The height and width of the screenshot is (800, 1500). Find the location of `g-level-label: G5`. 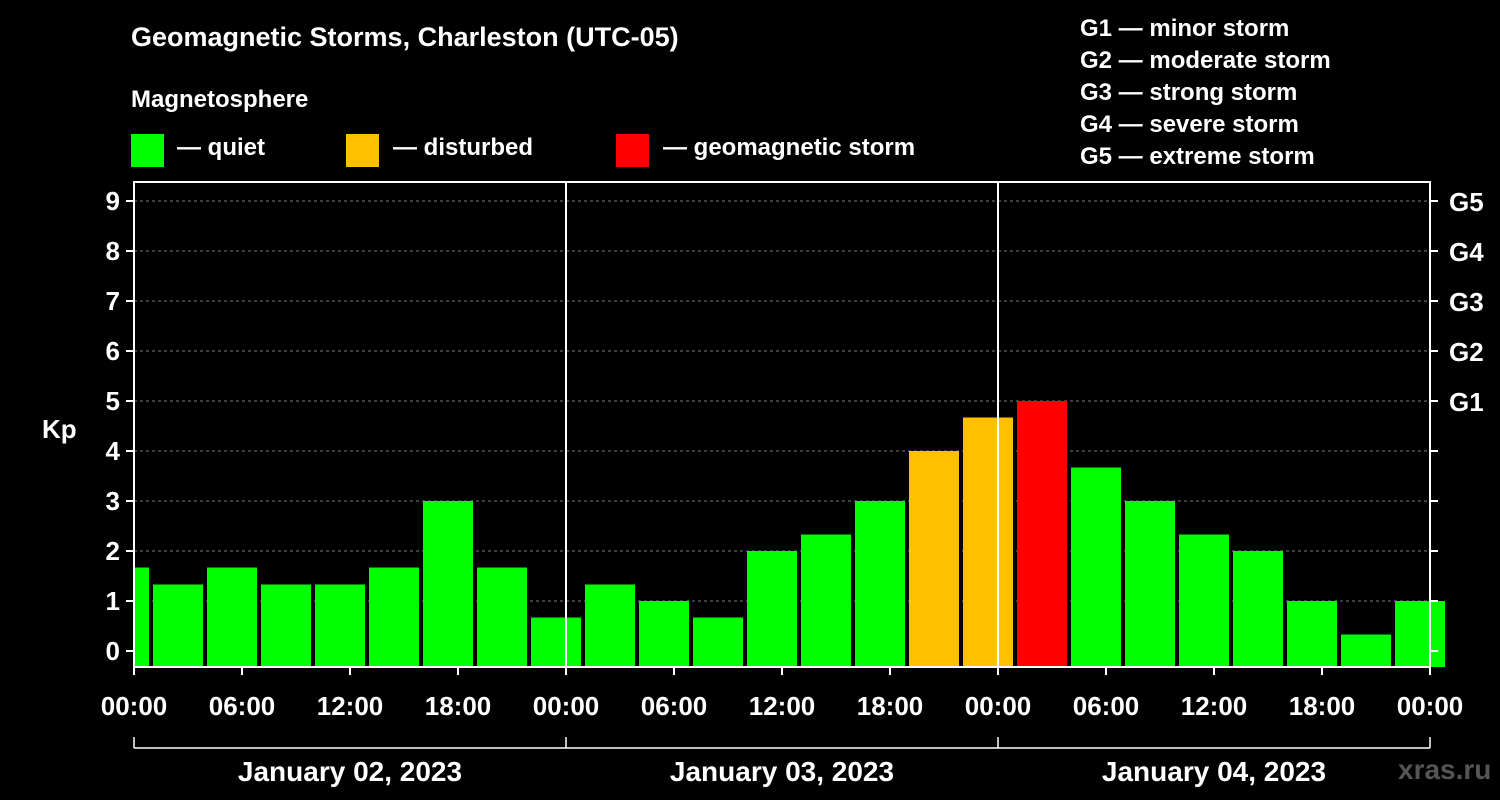

g-level-label: G5 is located at coordinates (1466, 202).